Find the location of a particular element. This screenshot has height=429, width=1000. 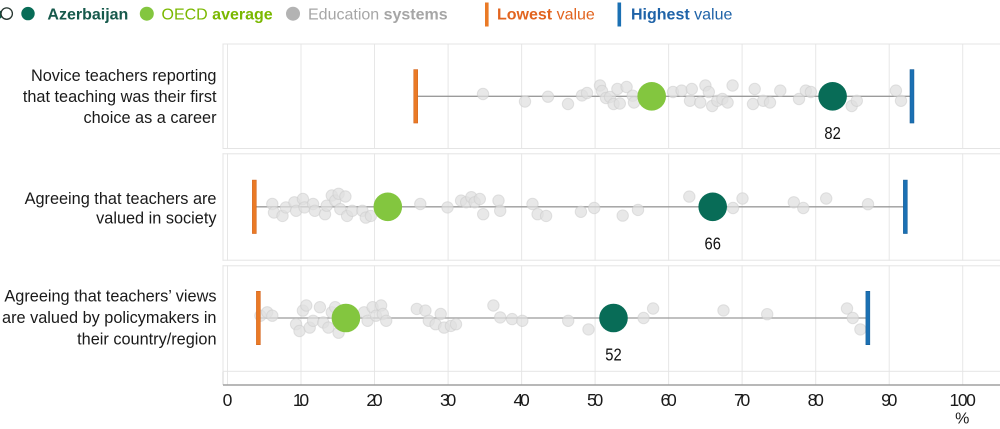

svg-text: Highest value is located at coordinates (681, 15).